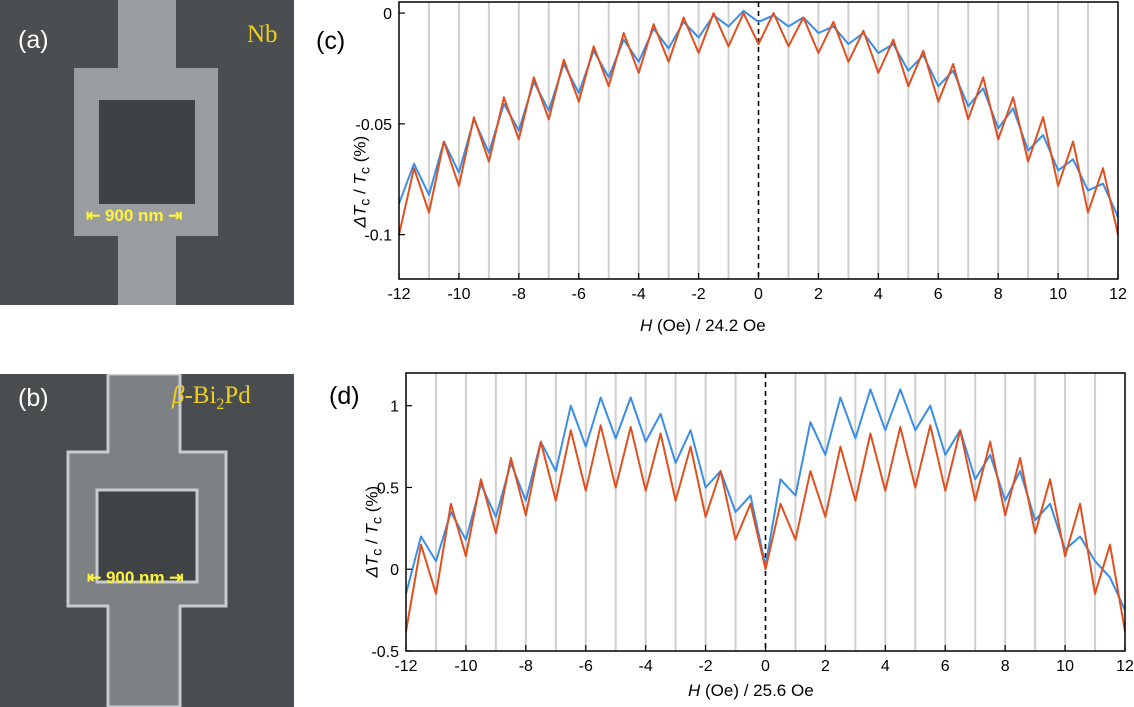 Image resolution: width=1134 pixels, height=707 pixels. I want to click on y-axis-title-c: ΔTc / Tc (%), so click(361, 182).